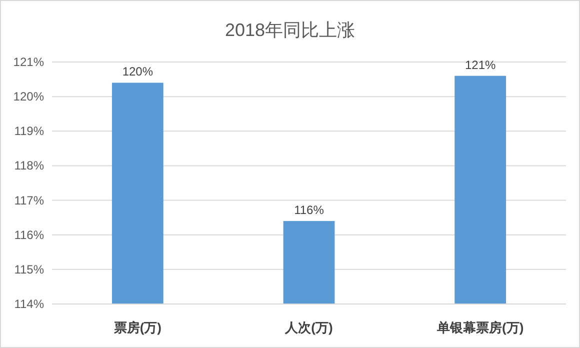 The image size is (580, 348). What do you see at coordinates (29, 165) in the screenshot?
I see `y-tick-label: 118%` at bounding box center [29, 165].